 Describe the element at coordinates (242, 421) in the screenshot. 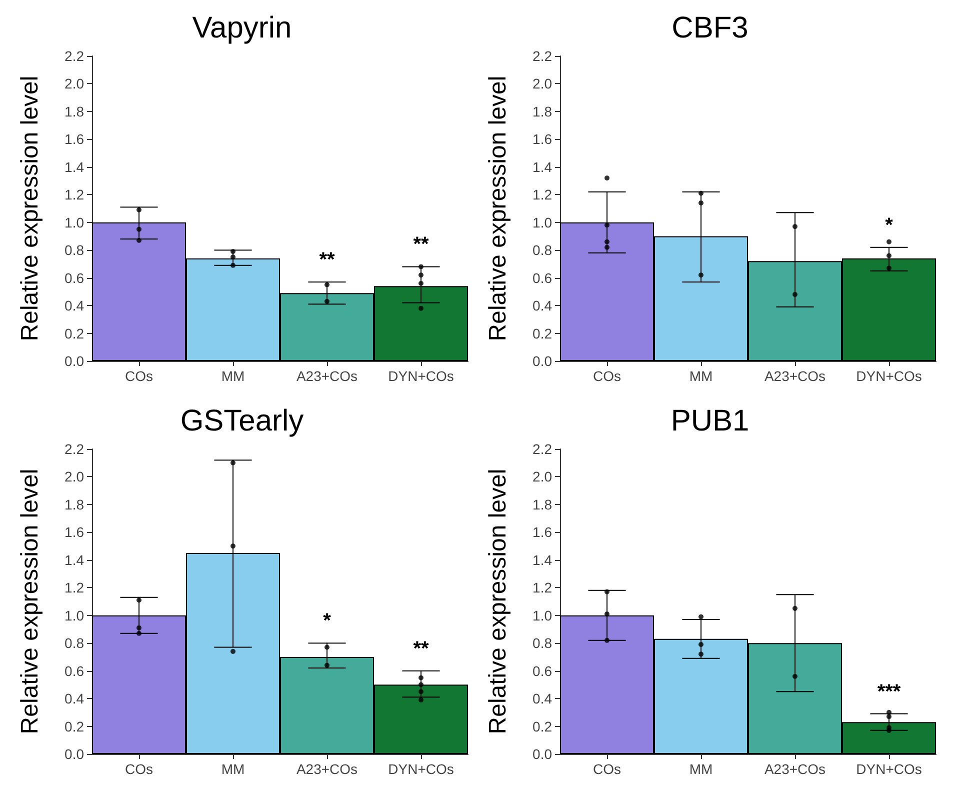

I see `chart-title: GSTearly` at that location.